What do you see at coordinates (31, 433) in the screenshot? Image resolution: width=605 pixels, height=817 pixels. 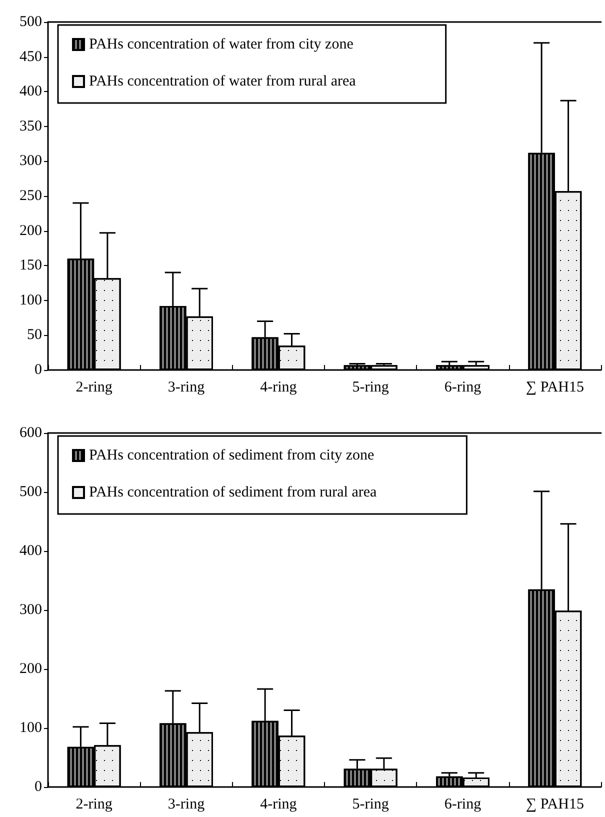 I see `y-tick-label: 600` at bounding box center [31, 433].